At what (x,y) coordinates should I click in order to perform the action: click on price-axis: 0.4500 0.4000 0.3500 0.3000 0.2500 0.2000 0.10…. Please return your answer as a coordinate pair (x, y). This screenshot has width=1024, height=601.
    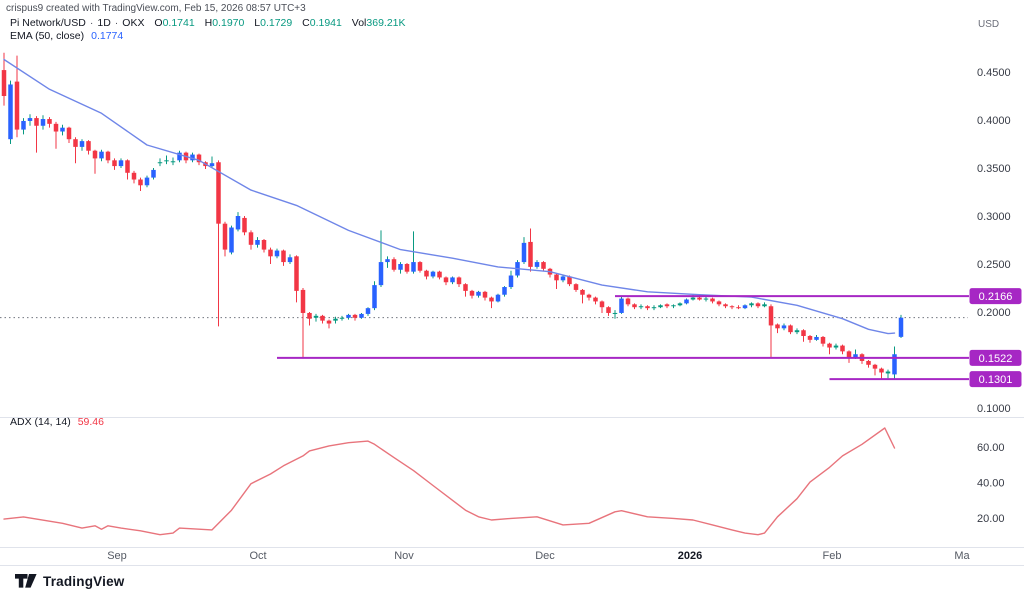
    Looking at the image, I should click on (994, 296).